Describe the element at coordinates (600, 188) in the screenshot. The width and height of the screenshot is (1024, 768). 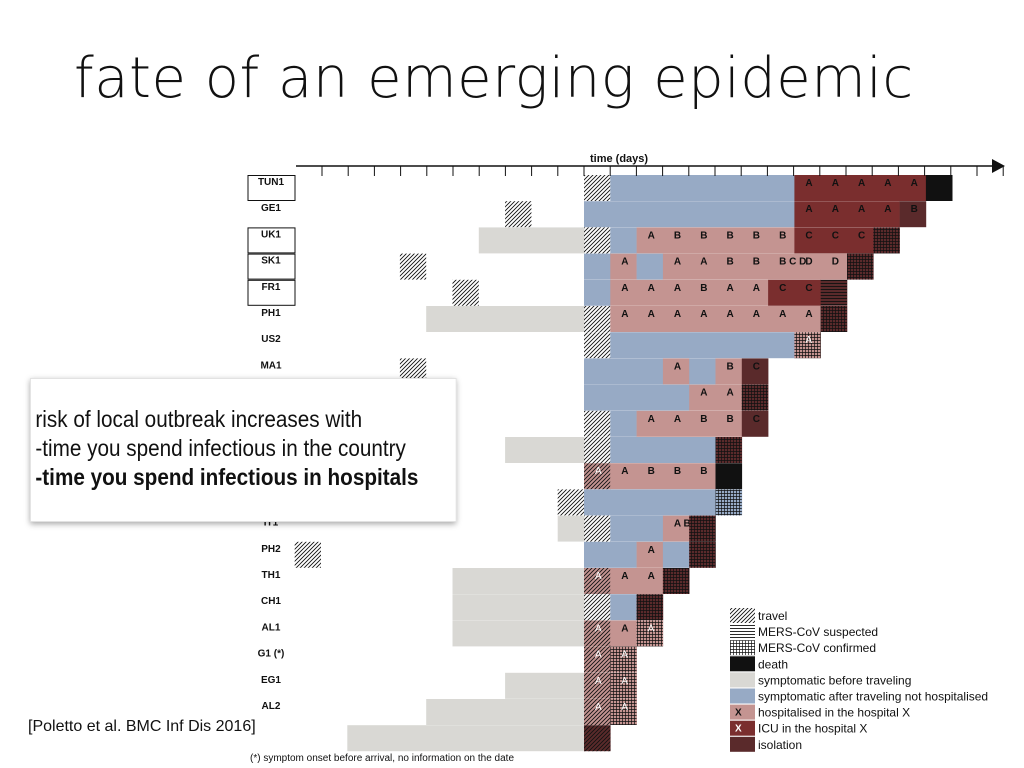
I see `patient-row: TUN1 A A A A A` at that location.